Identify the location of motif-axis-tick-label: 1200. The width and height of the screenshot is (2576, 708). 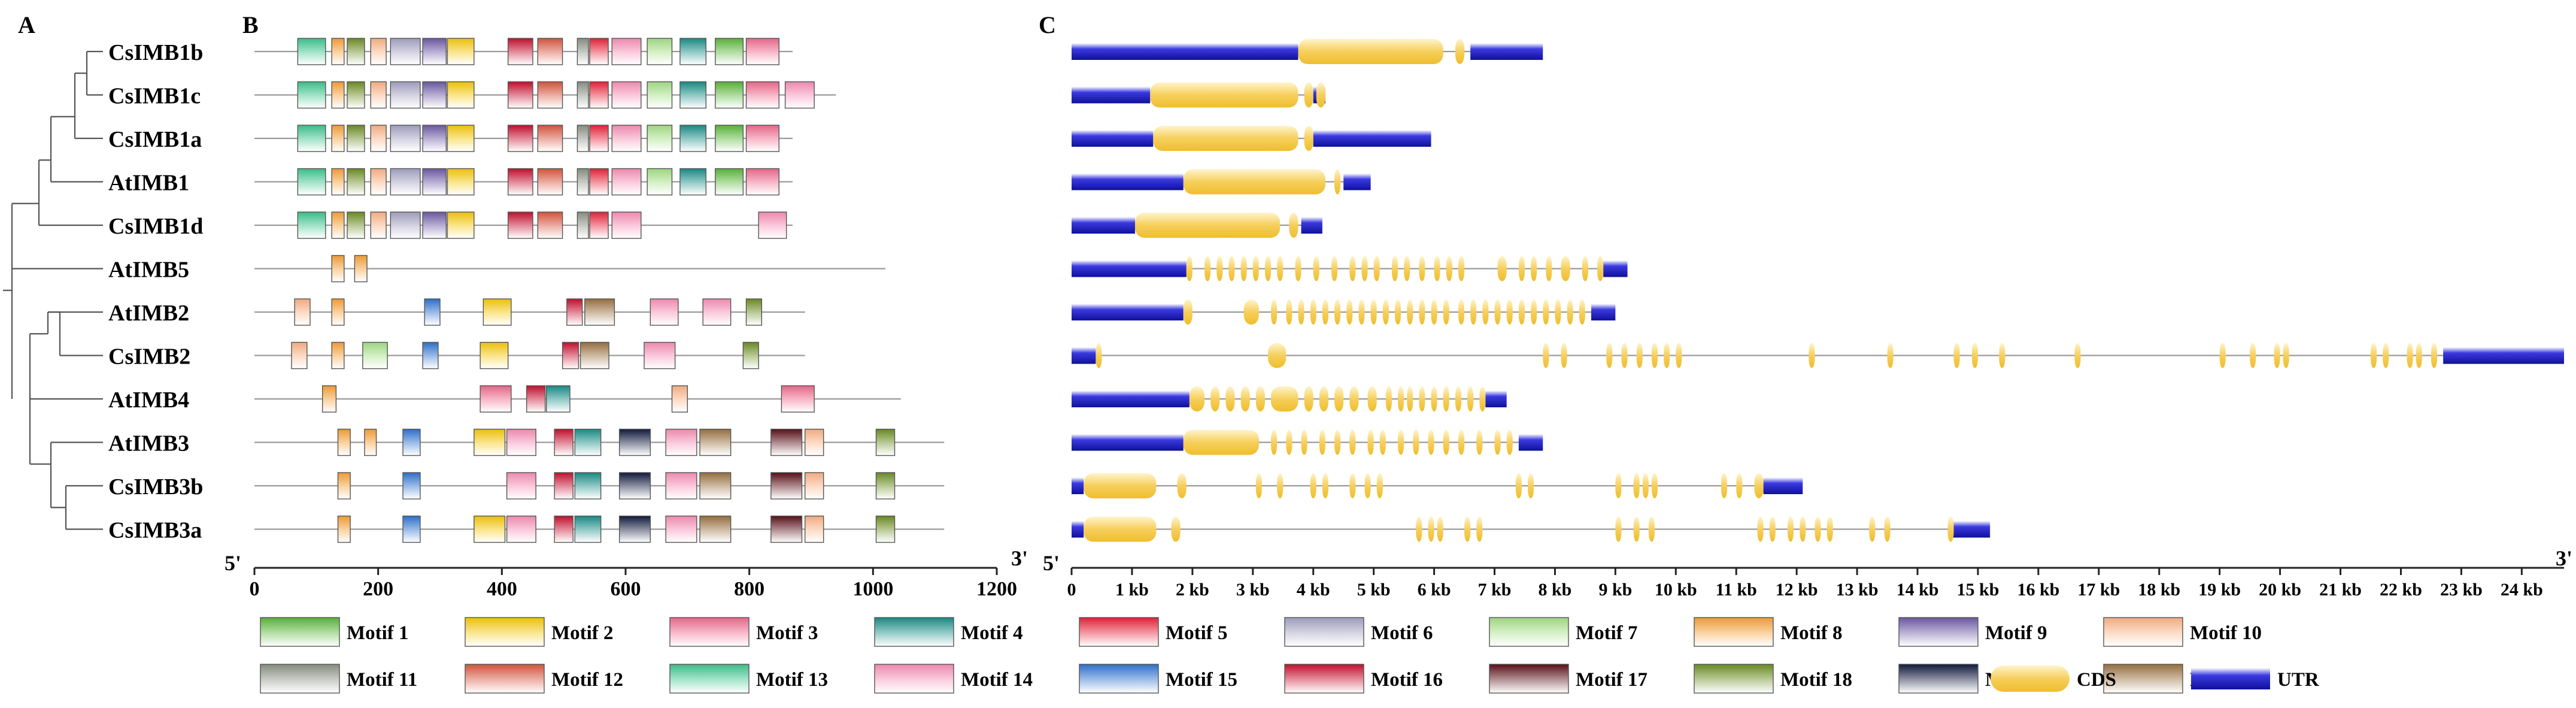
(996, 589).